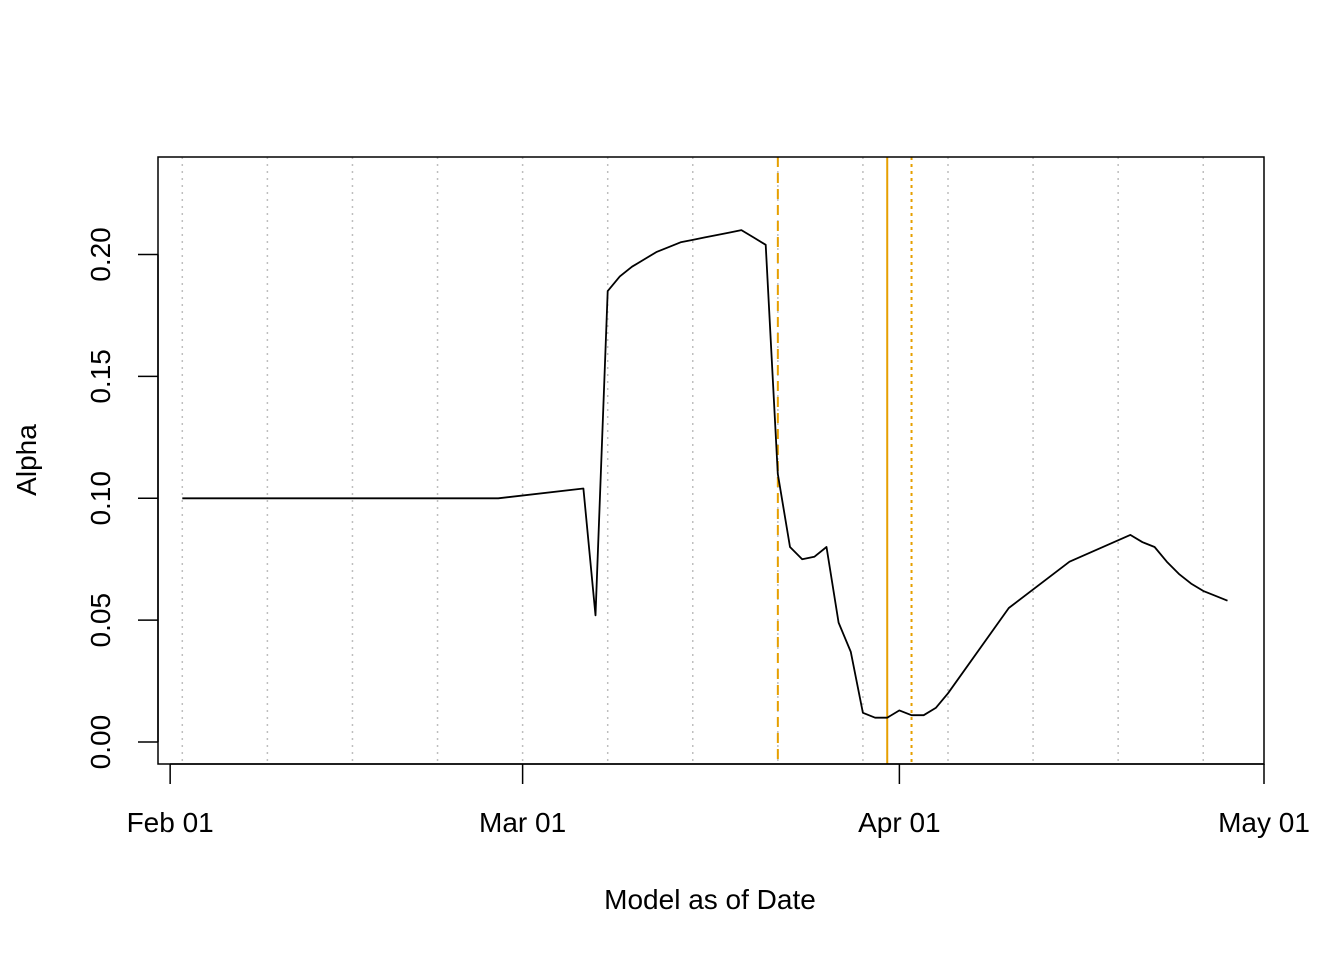 The height and width of the screenshot is (960, 1344). Describe the element at coordinates (522, 822) in the screenshot. I see `x-tick-label: Mar 01` at that location.